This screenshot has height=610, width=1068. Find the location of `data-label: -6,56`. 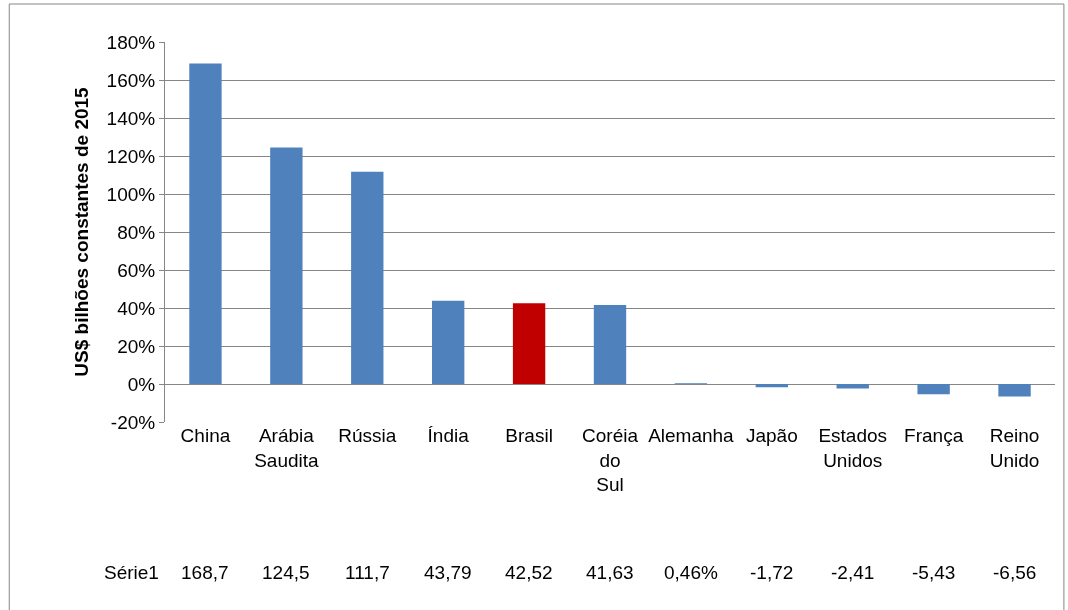

data-label: -6,56 is located at coordinates (1015, 572).